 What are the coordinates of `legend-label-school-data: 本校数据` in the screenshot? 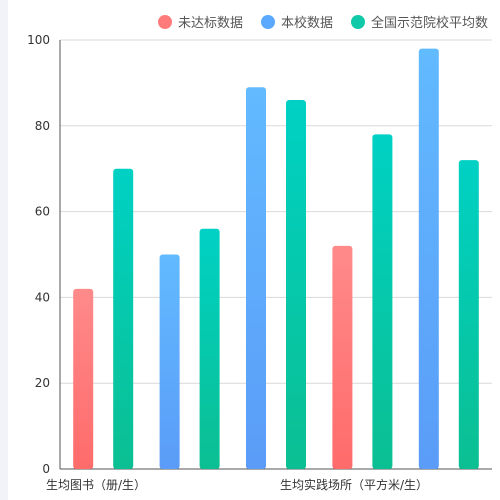 It's located at (306, 23).